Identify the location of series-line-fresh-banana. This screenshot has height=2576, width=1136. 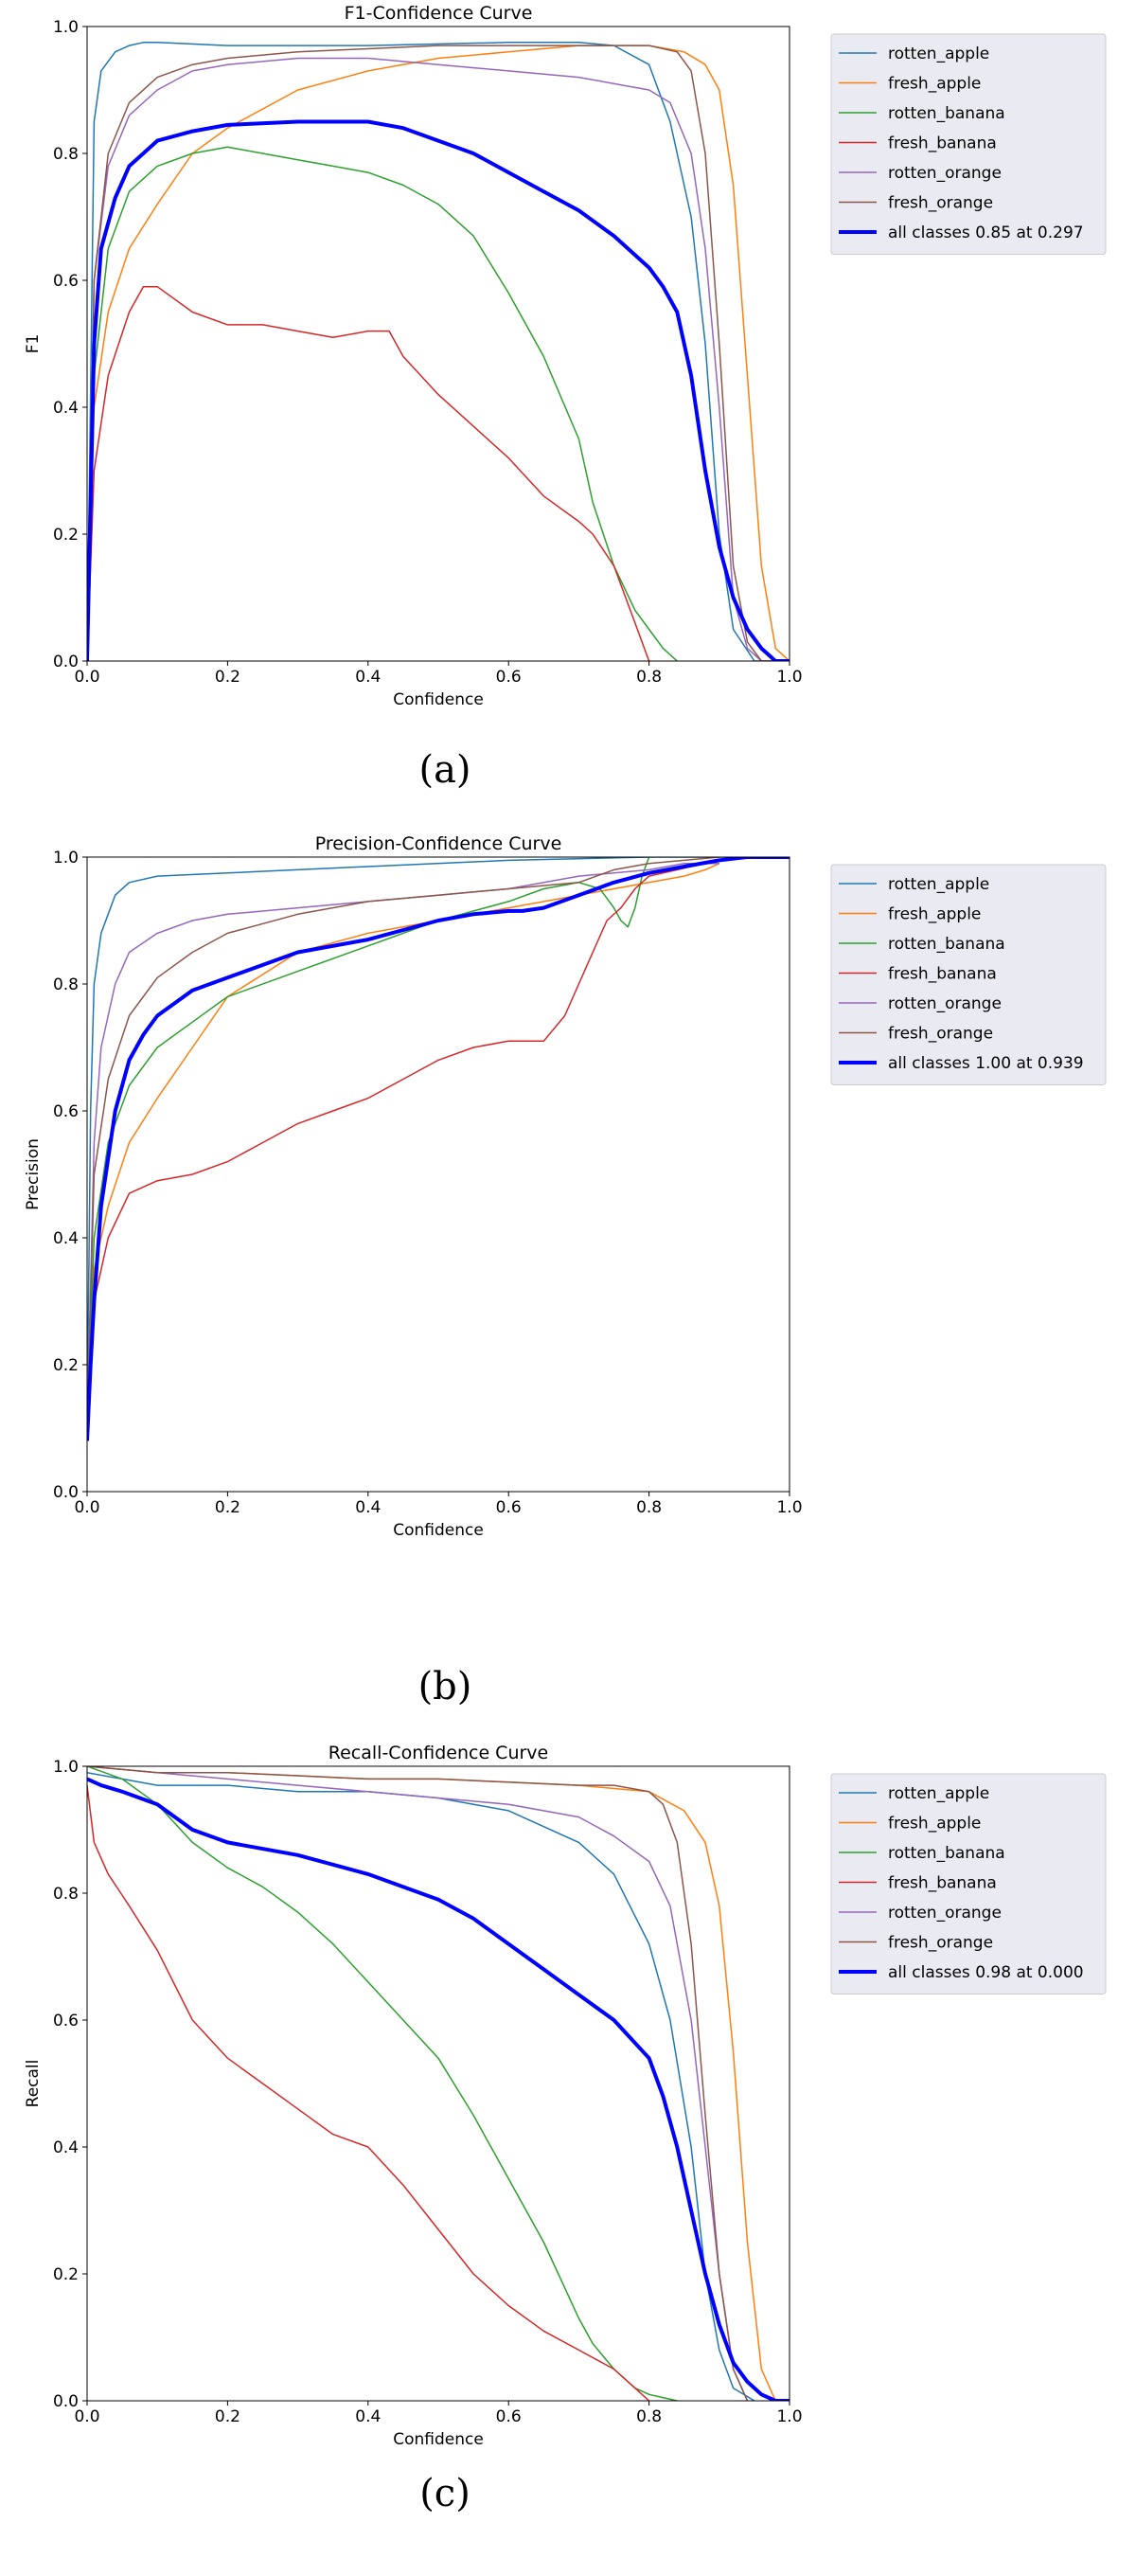
(368, 2093).